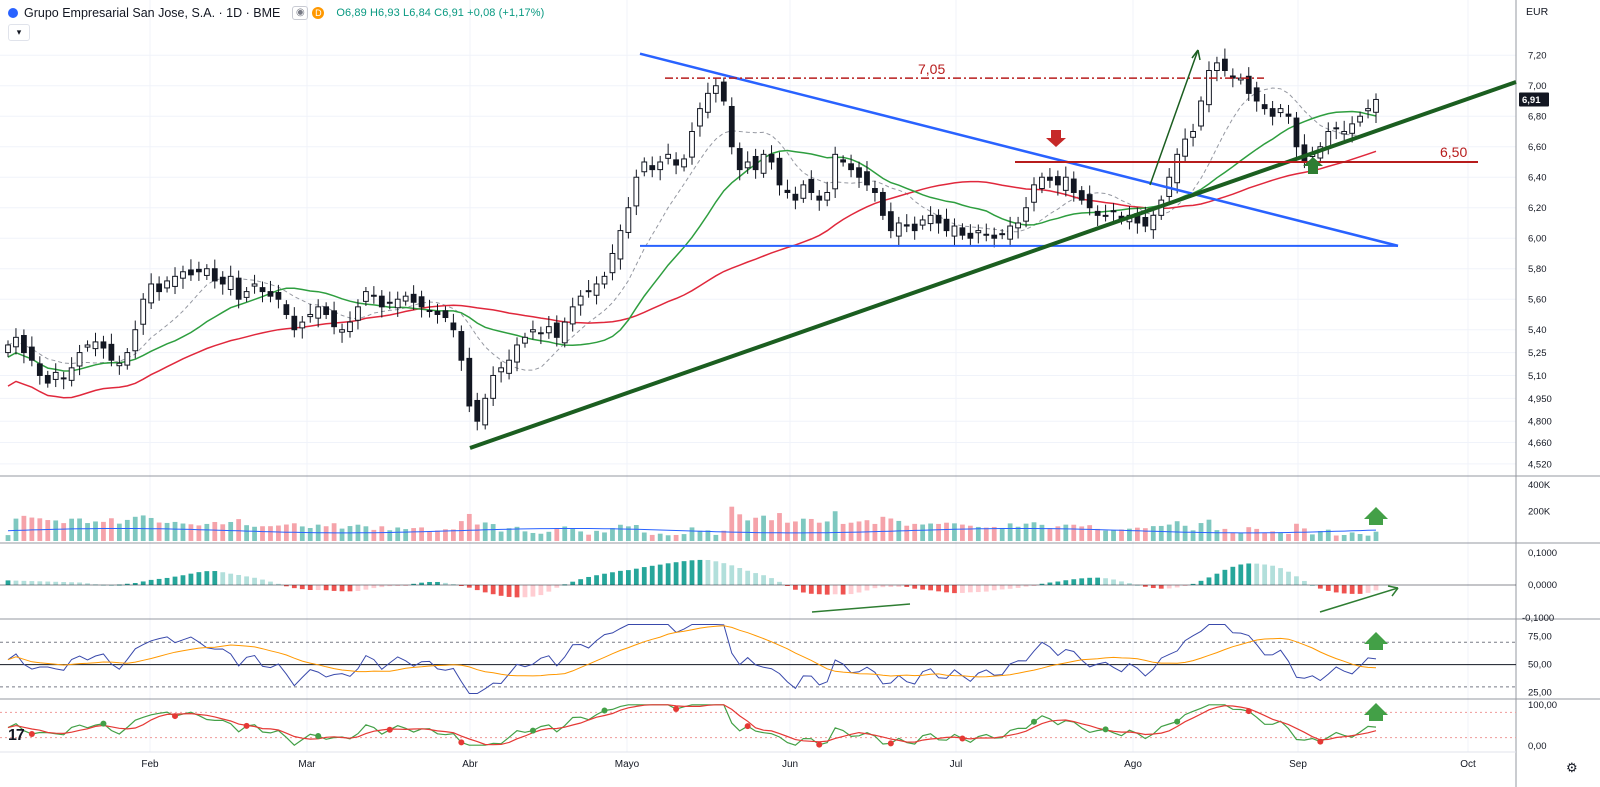 This screenshot has width=1600, height=787. Describe the element at coordinates (150, 764) in the screenshot. I see `time-axis-label: Feb` at that location.